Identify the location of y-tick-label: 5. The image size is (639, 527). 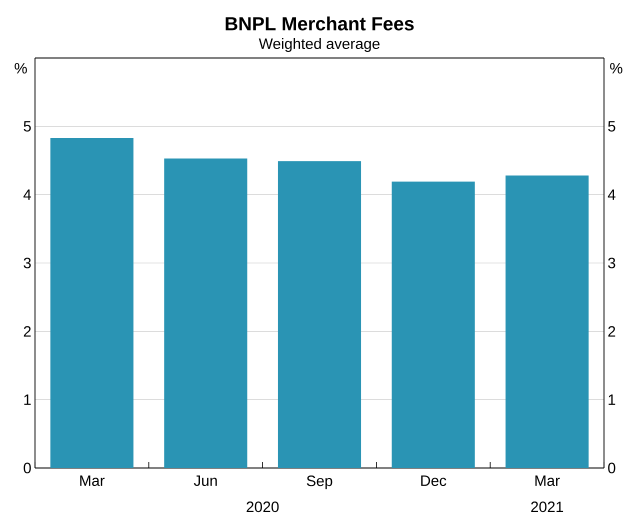
(27, 126).